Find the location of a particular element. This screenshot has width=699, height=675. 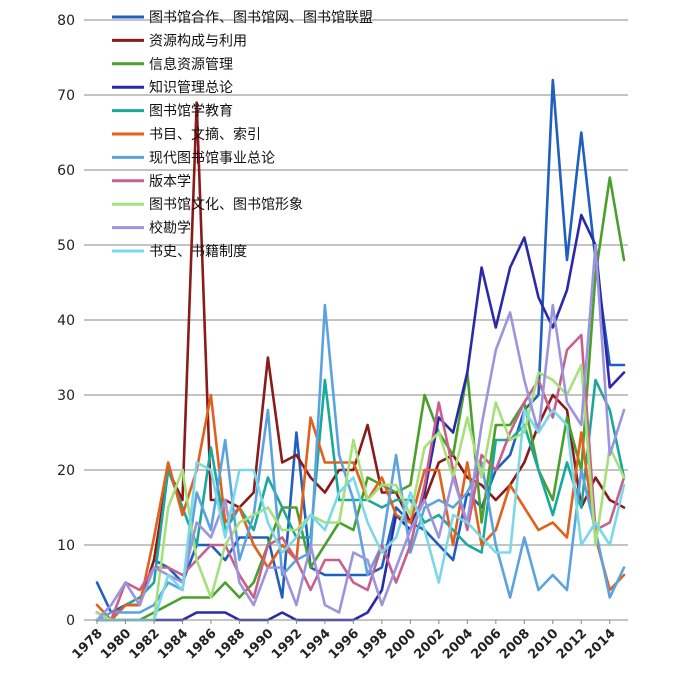

y-tick-label: 80 is located at coordinates (66, 21).